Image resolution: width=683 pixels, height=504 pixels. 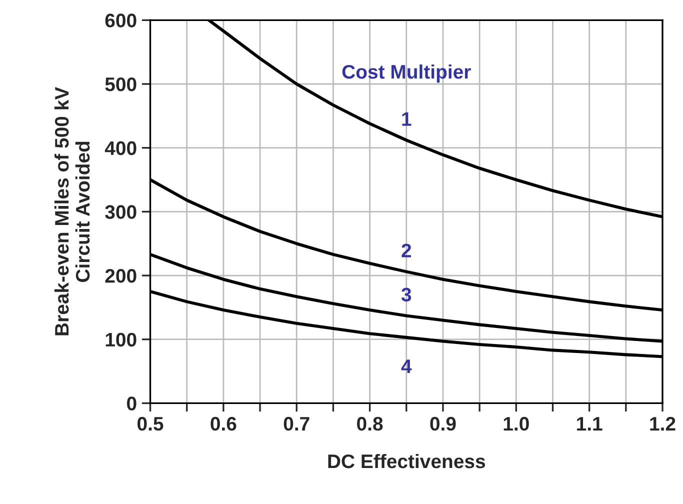 I want to click on series-label: 2, so click(x=407, y=251).